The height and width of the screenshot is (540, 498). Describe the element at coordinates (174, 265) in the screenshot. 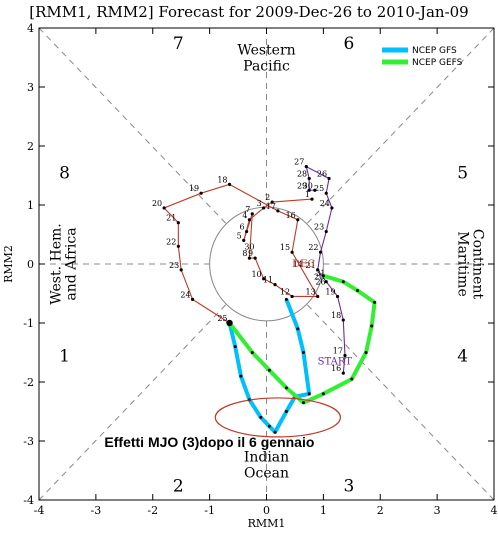

I see `observed-dec-day-label: 23` at that location.